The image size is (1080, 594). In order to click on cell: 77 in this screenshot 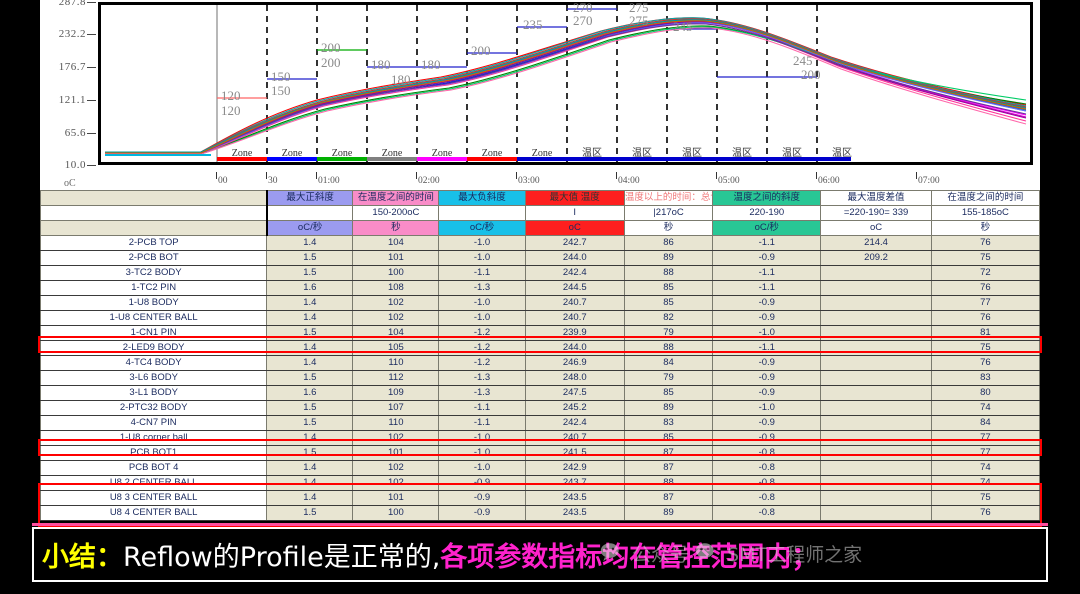, I will do `click(985, 453)`.